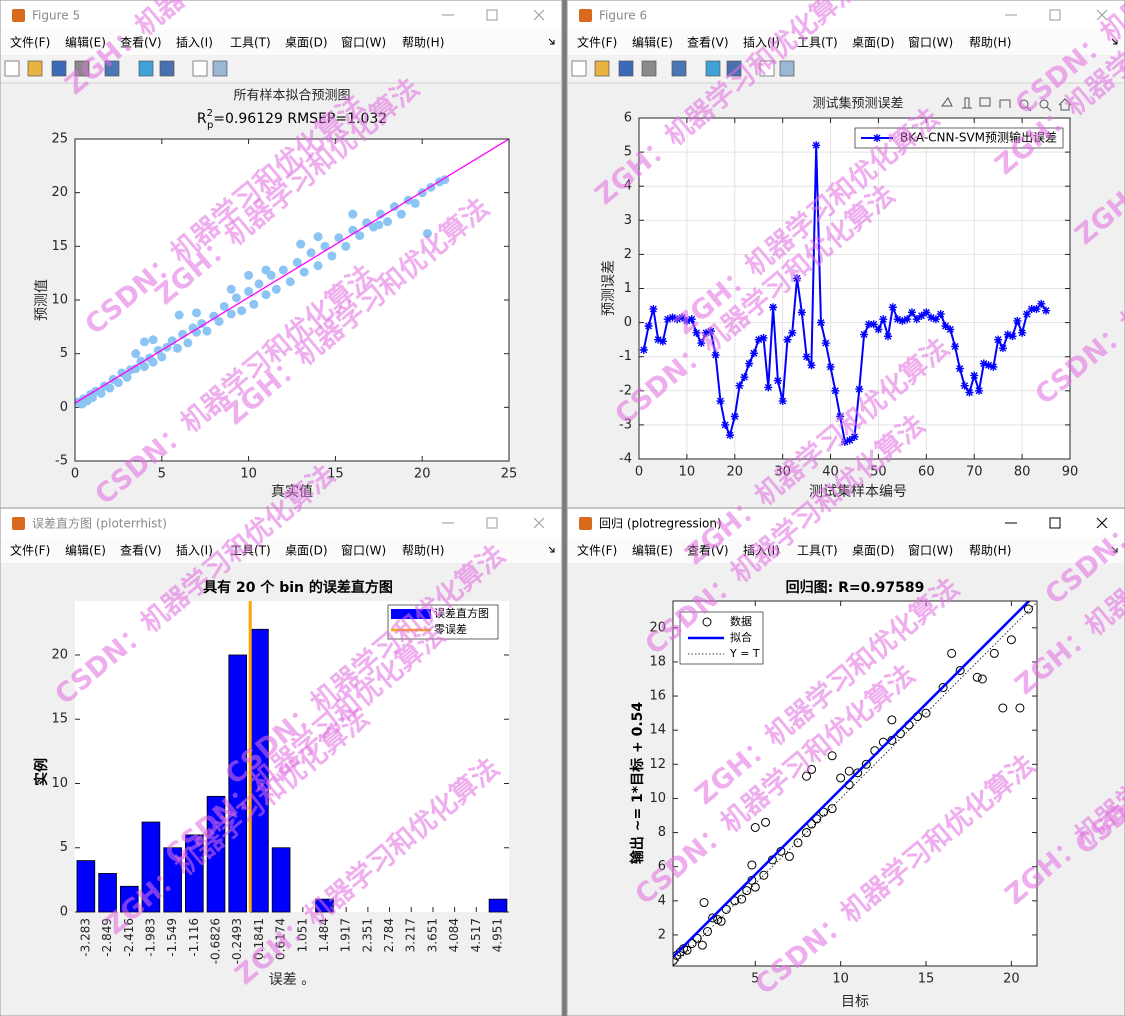 The width and height of the screenshot is (1125, 1016). What do you see at coordinates (302, 935) in the screenshot?
I see `x-tick-label: 1.051` at bounding box center [302, 935].